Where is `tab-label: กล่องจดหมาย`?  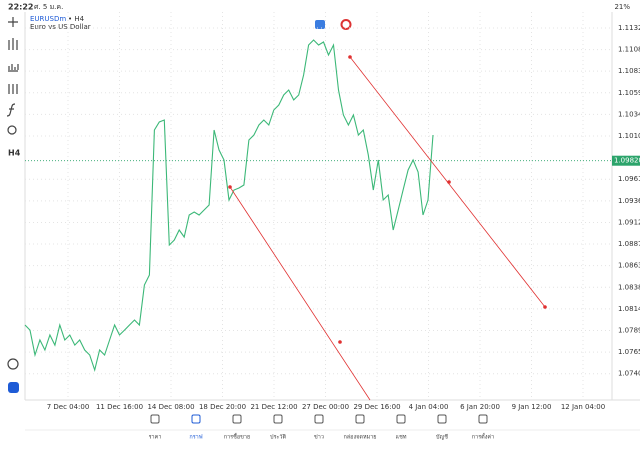
tab-label: กล่องจดหมาย is located at coordinates (359, 438).